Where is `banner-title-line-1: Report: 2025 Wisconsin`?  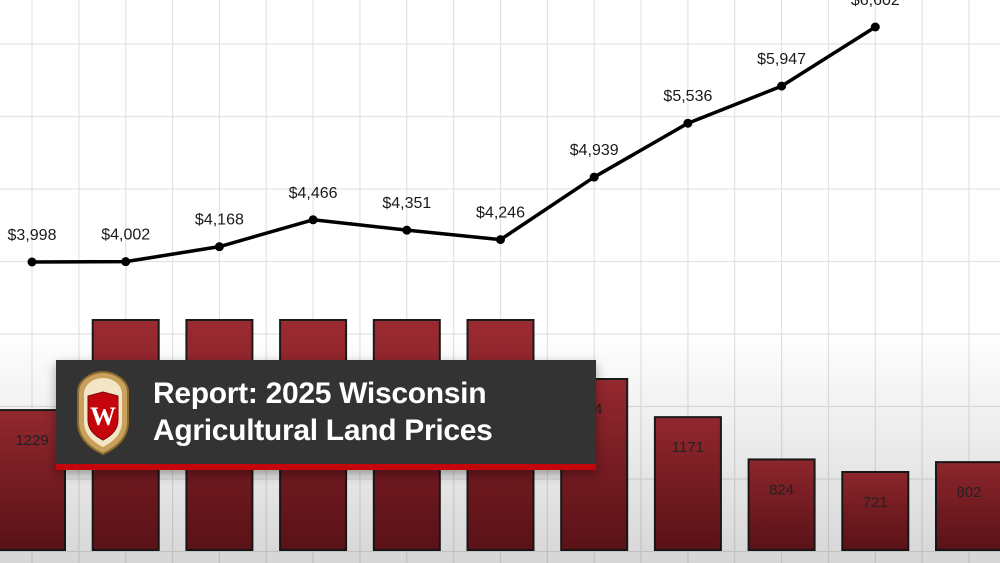
banner-title-line-1: Report: 2025 Wisconsin is located at coordinates (320, 393).